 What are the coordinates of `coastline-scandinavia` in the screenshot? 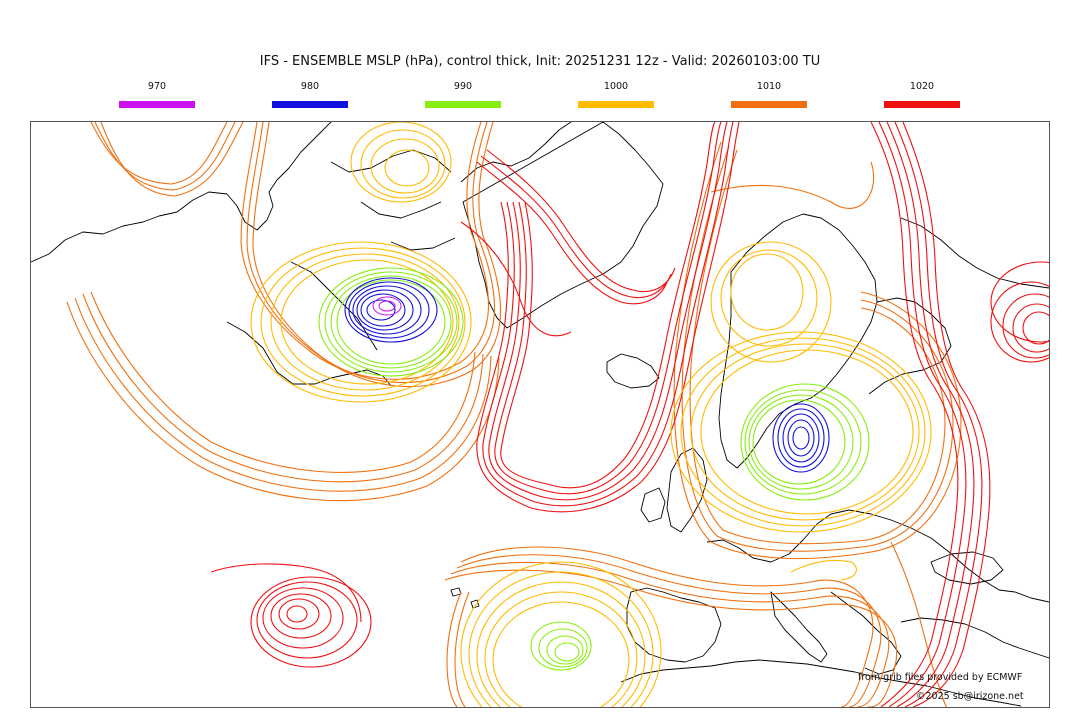 It's located at (798, 341).